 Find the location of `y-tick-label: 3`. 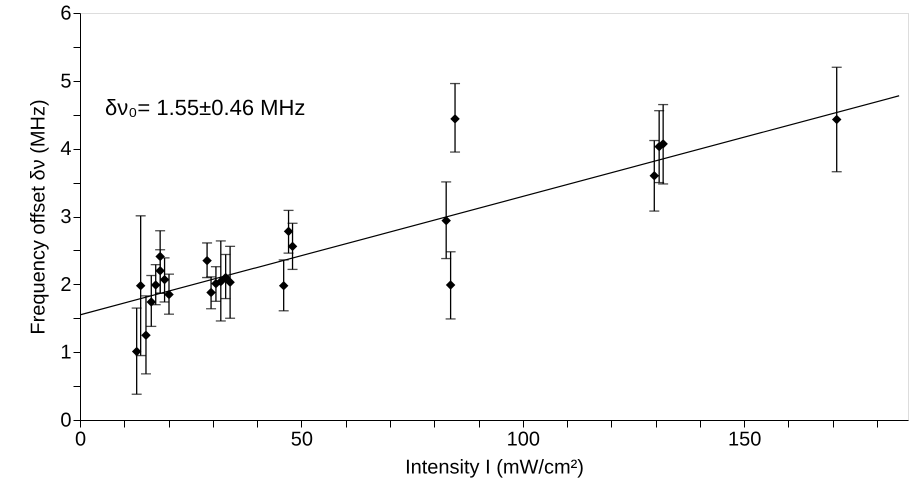

y-tick-label: 3 is located at coordinates (66, 217).